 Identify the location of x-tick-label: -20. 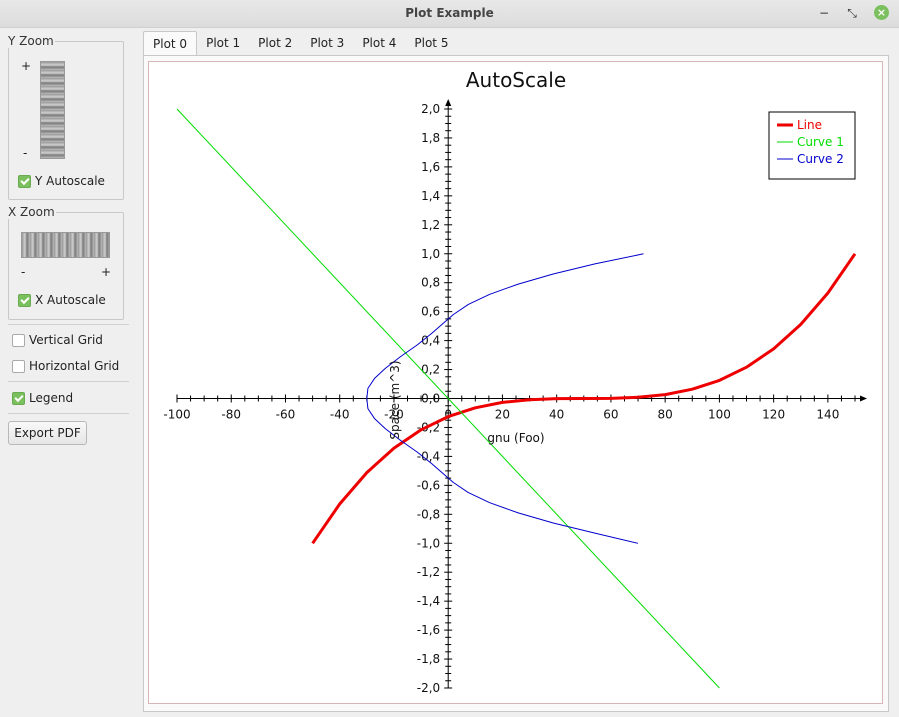
(394, 415).